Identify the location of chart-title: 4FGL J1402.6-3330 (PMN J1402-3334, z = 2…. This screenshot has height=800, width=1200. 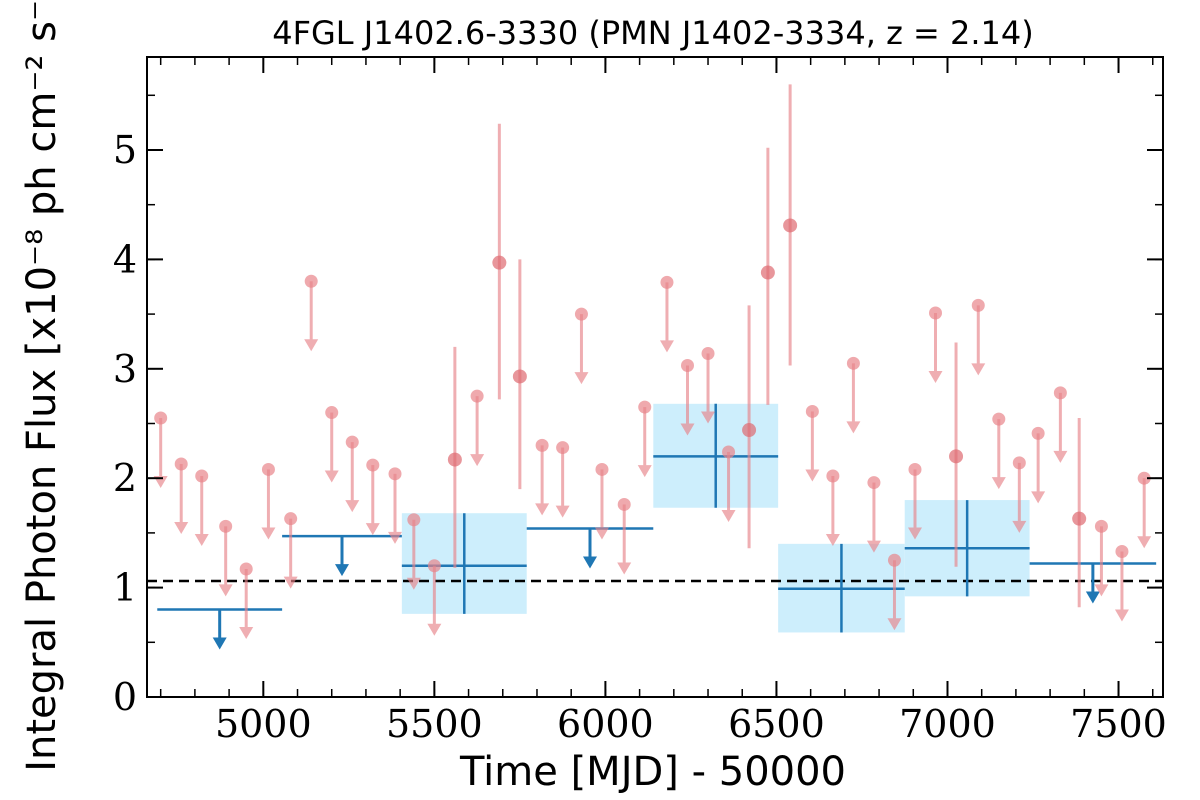
(653, 33).